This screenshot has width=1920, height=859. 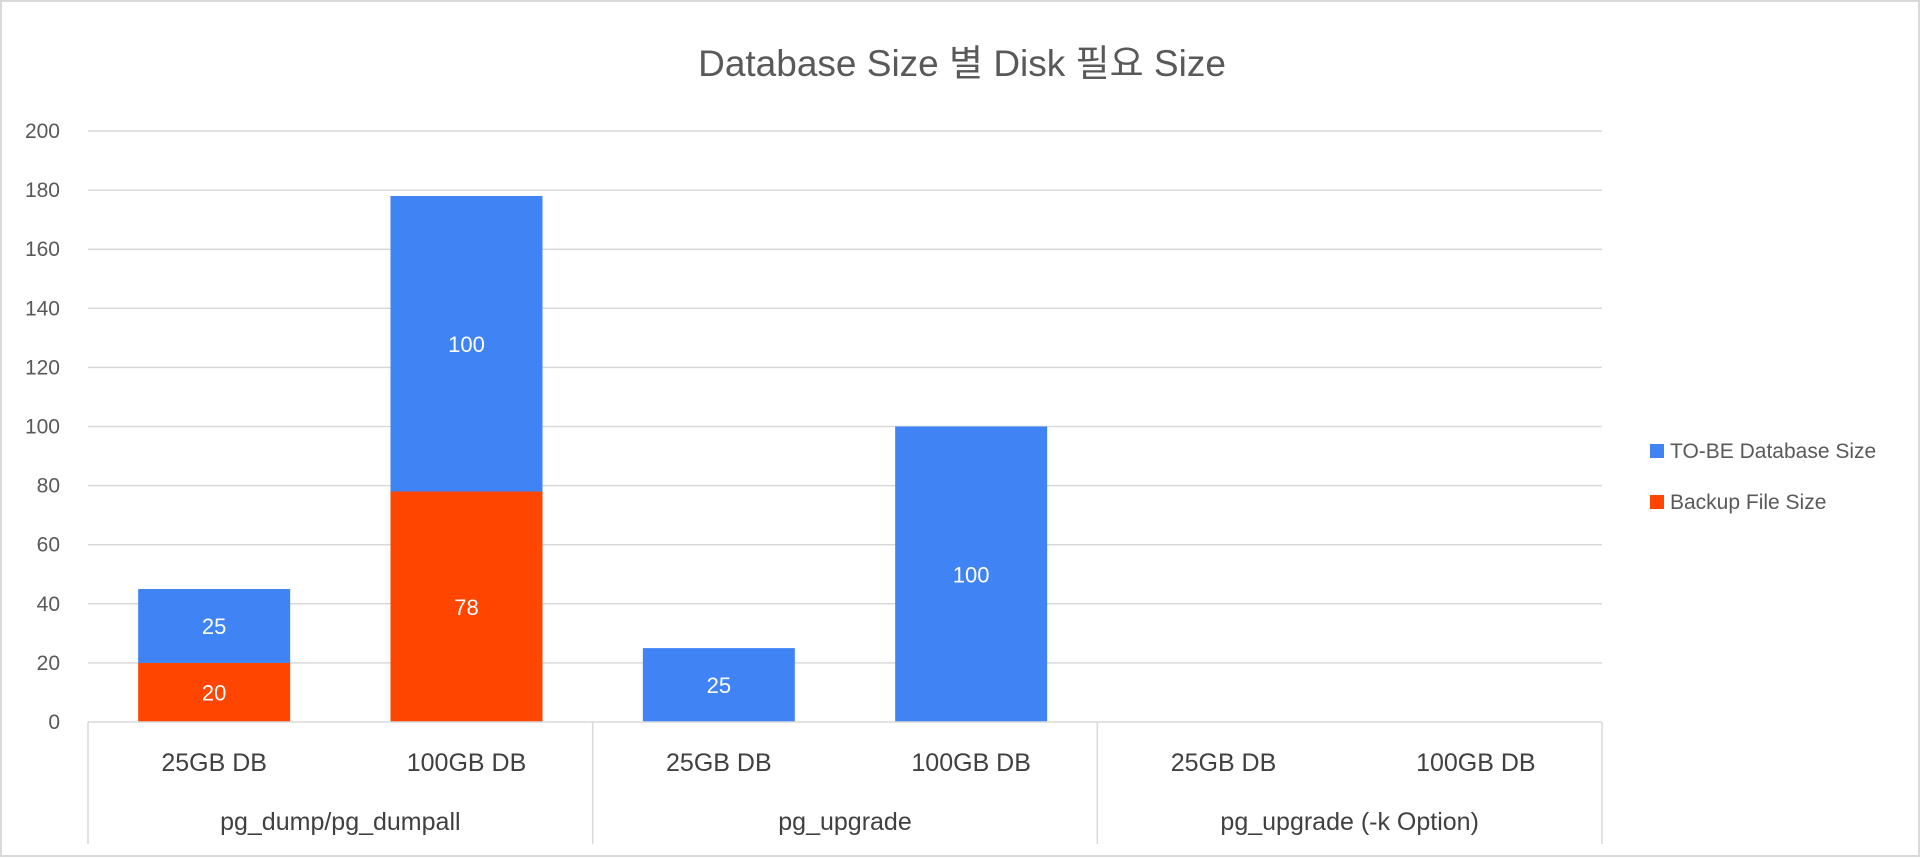 What do you see at coordinates (1773, 451) in the screenshot?
I see `legend-label: TO-BE Database Size` at bounding box center [1773, 451].